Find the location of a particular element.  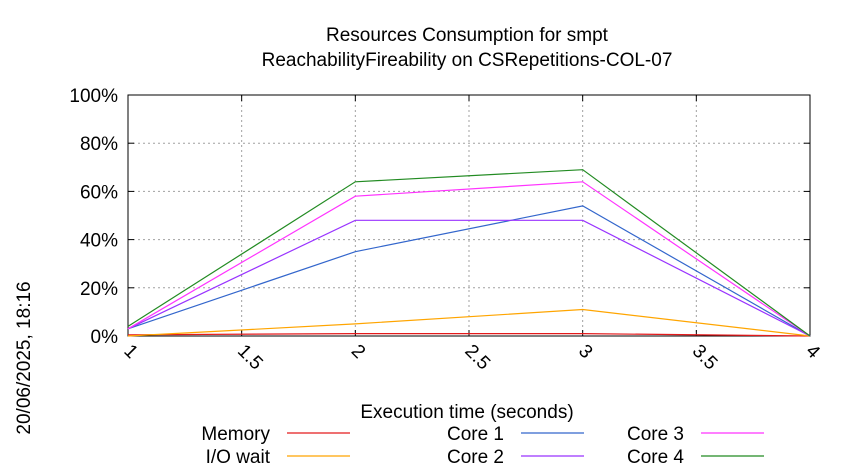

y-tick-label: 60% is located at coordinates (99, 192).